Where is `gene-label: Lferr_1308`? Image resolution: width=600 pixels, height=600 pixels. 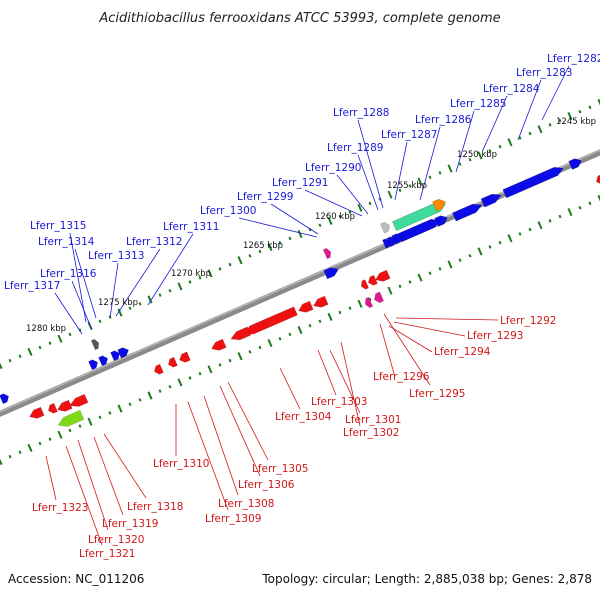
gene-label: Lferr_1308 is located at coordinates (246, 504).